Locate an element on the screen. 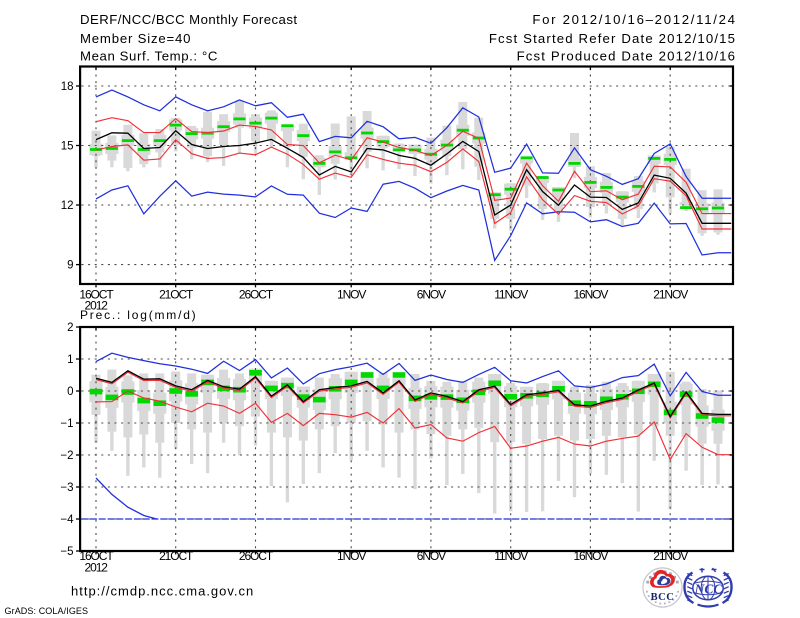 The width and height of the screenshot is (800, 618). svg-text: http://cmdp.ncc.cma.gov.cn is located at coordinates (162, 591).